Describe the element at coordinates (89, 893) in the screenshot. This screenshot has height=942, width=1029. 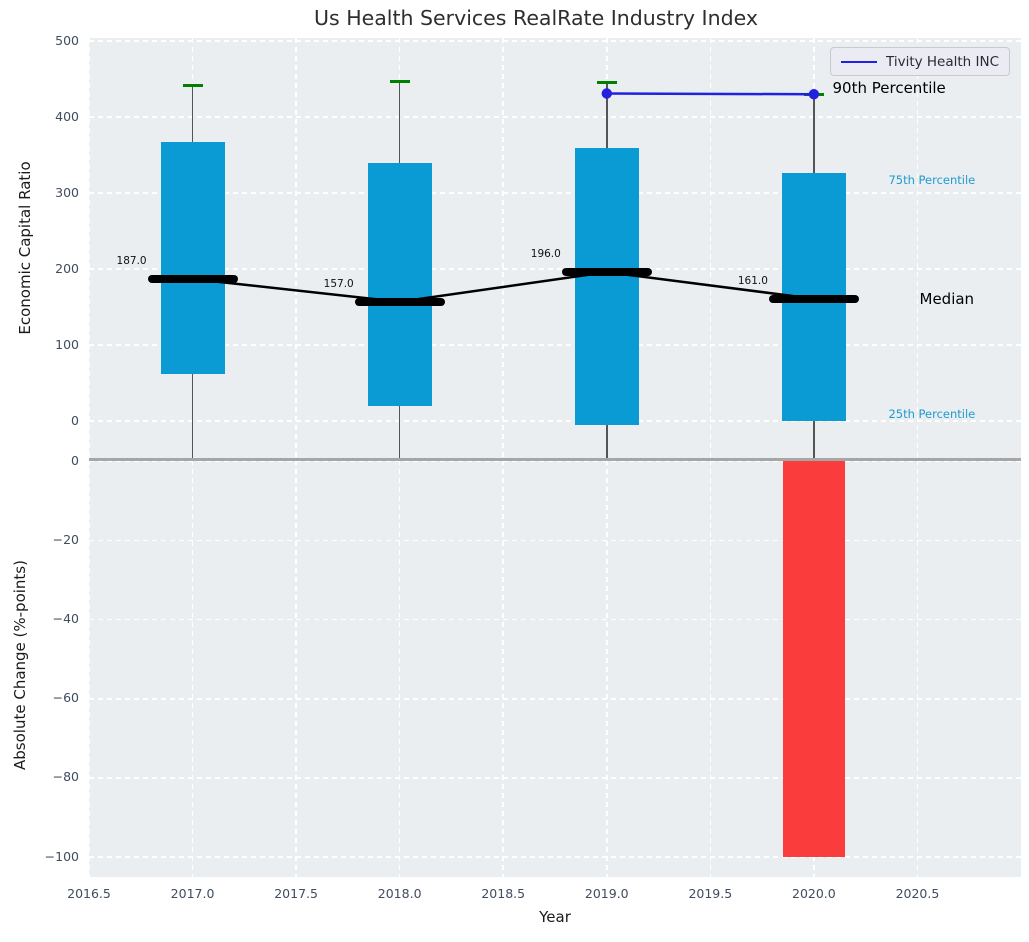
I see `x-tick-label: 2016.5` at that location.